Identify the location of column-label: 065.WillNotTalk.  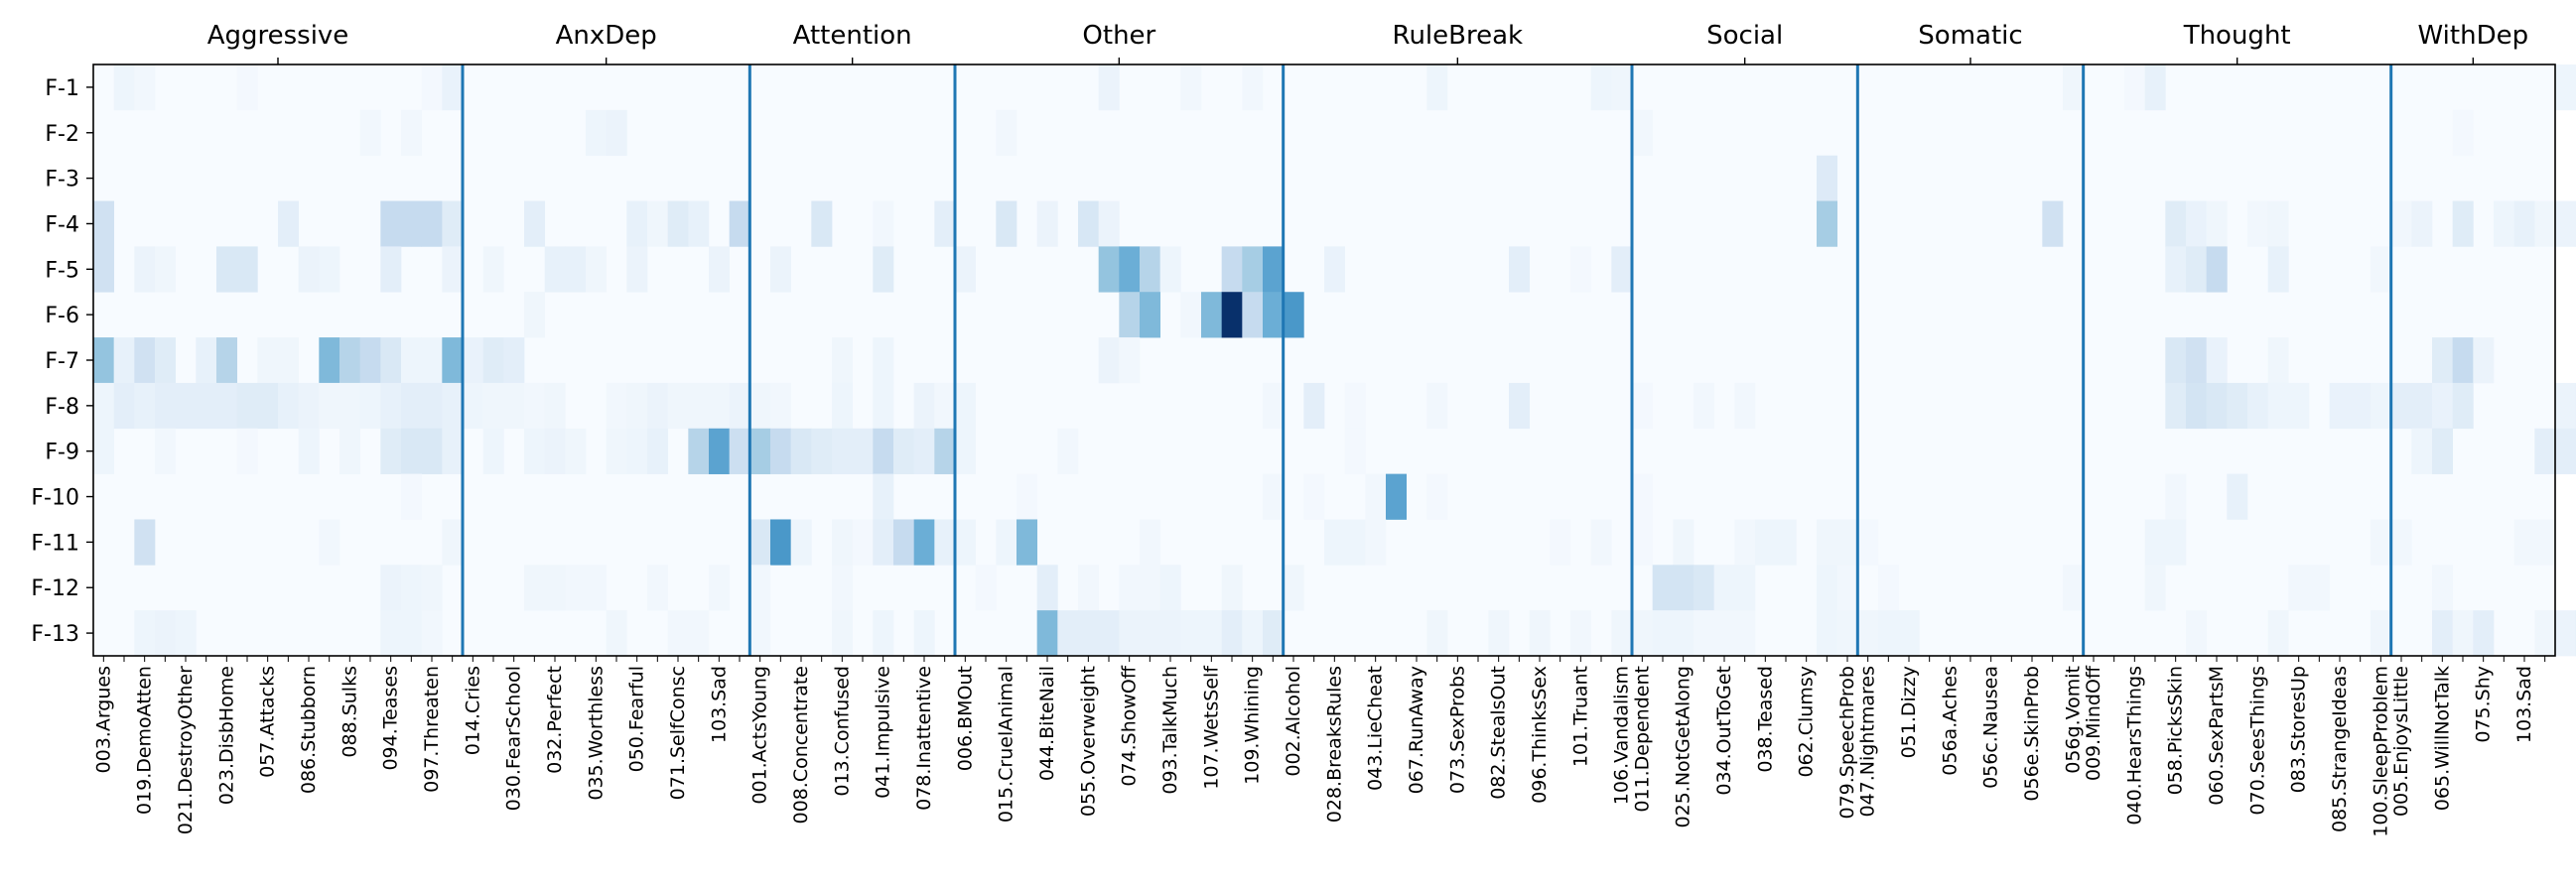
(2442, 738).